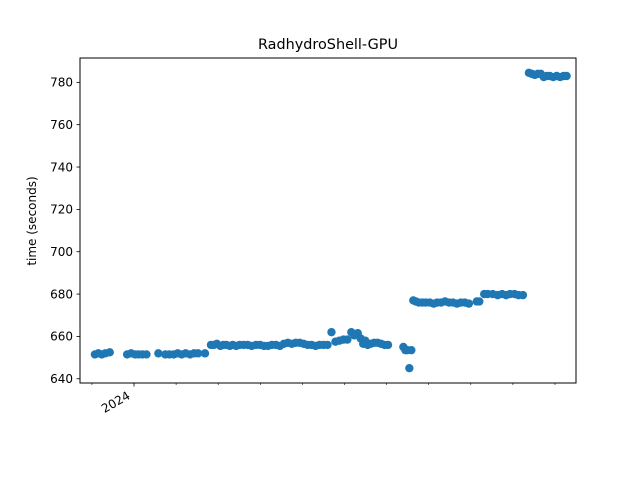 This screenshot has height=485, width=640. Describe the element at coordinates (328, 45) in the screenshot. I see `chart-title: RadhydroShell-GPU` at that location.